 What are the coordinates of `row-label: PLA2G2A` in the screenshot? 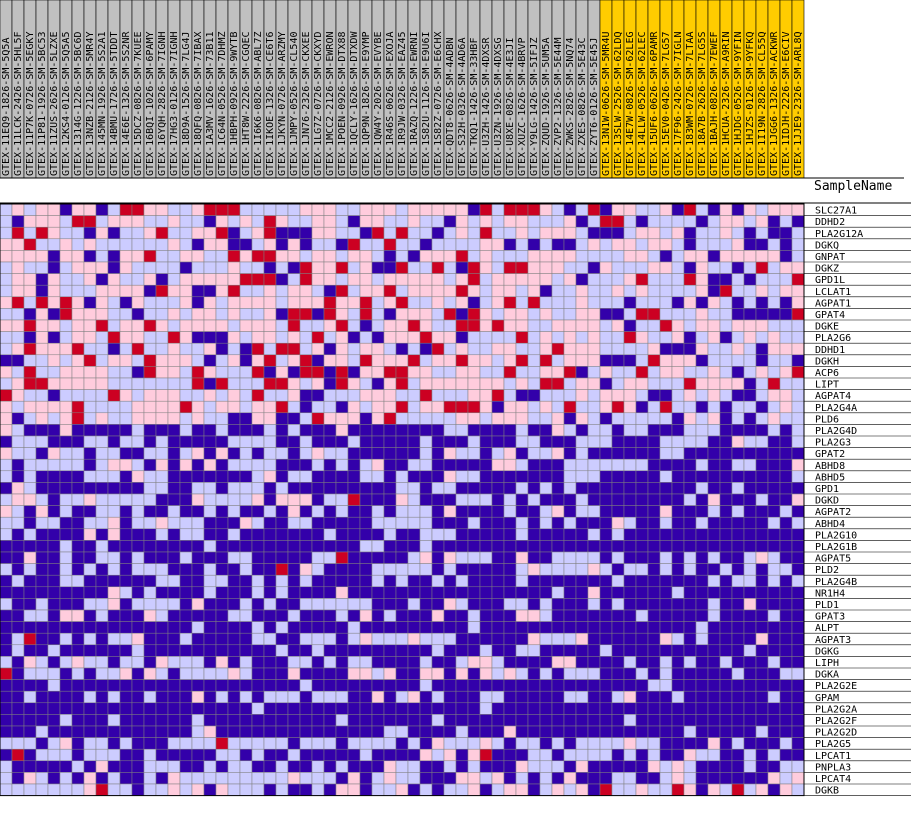 It's located at (836, 709).